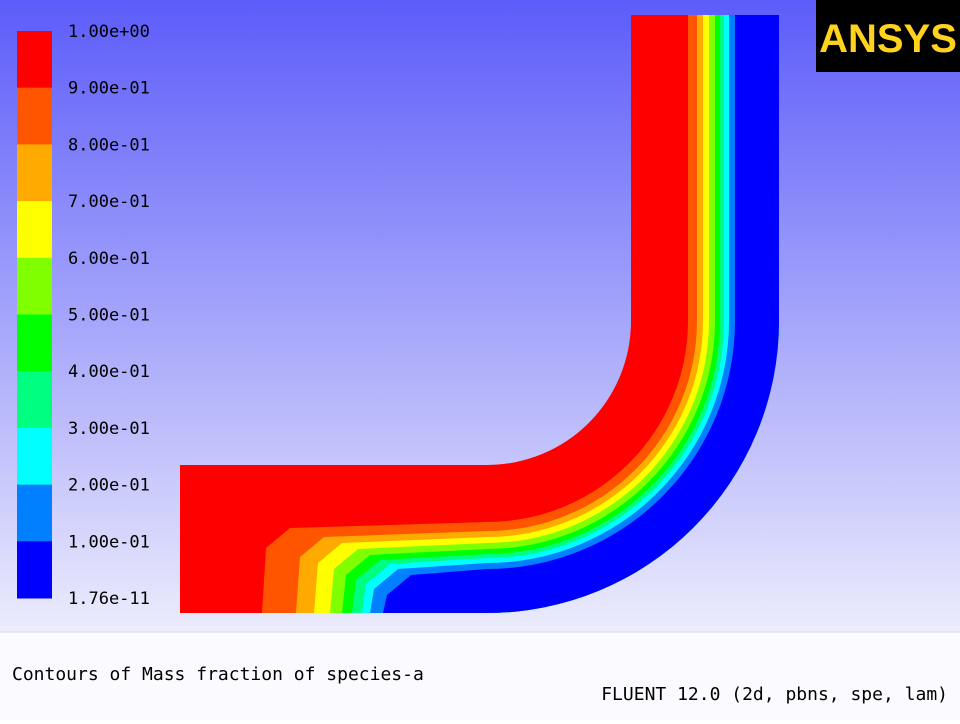  Describe the element at coordinates (109, 372) in the screenshot. I see `colorbar-label: 4.00e-01` at that location.